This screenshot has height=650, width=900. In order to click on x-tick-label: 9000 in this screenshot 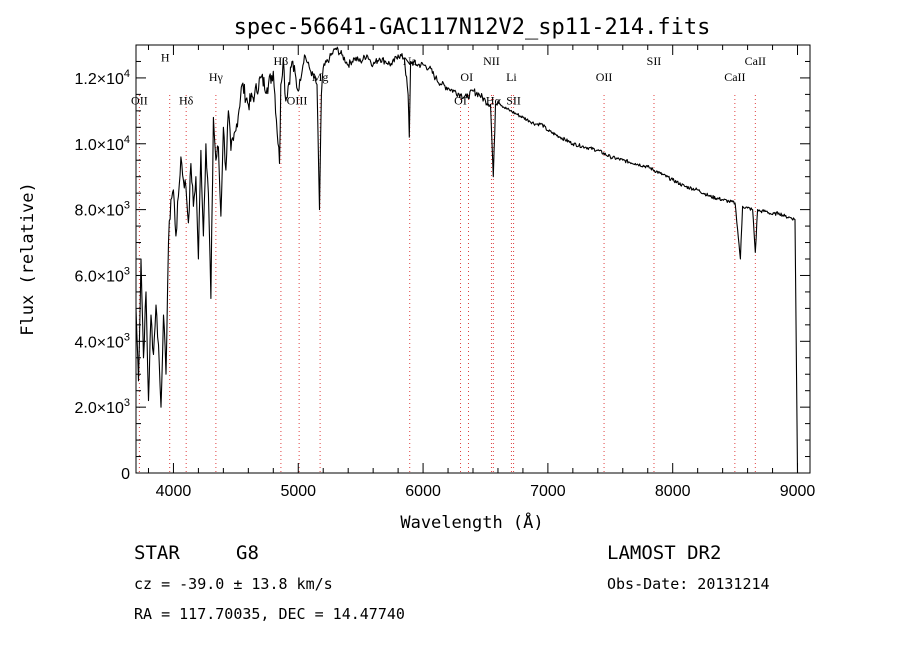, I will do `click(798, 491)`.